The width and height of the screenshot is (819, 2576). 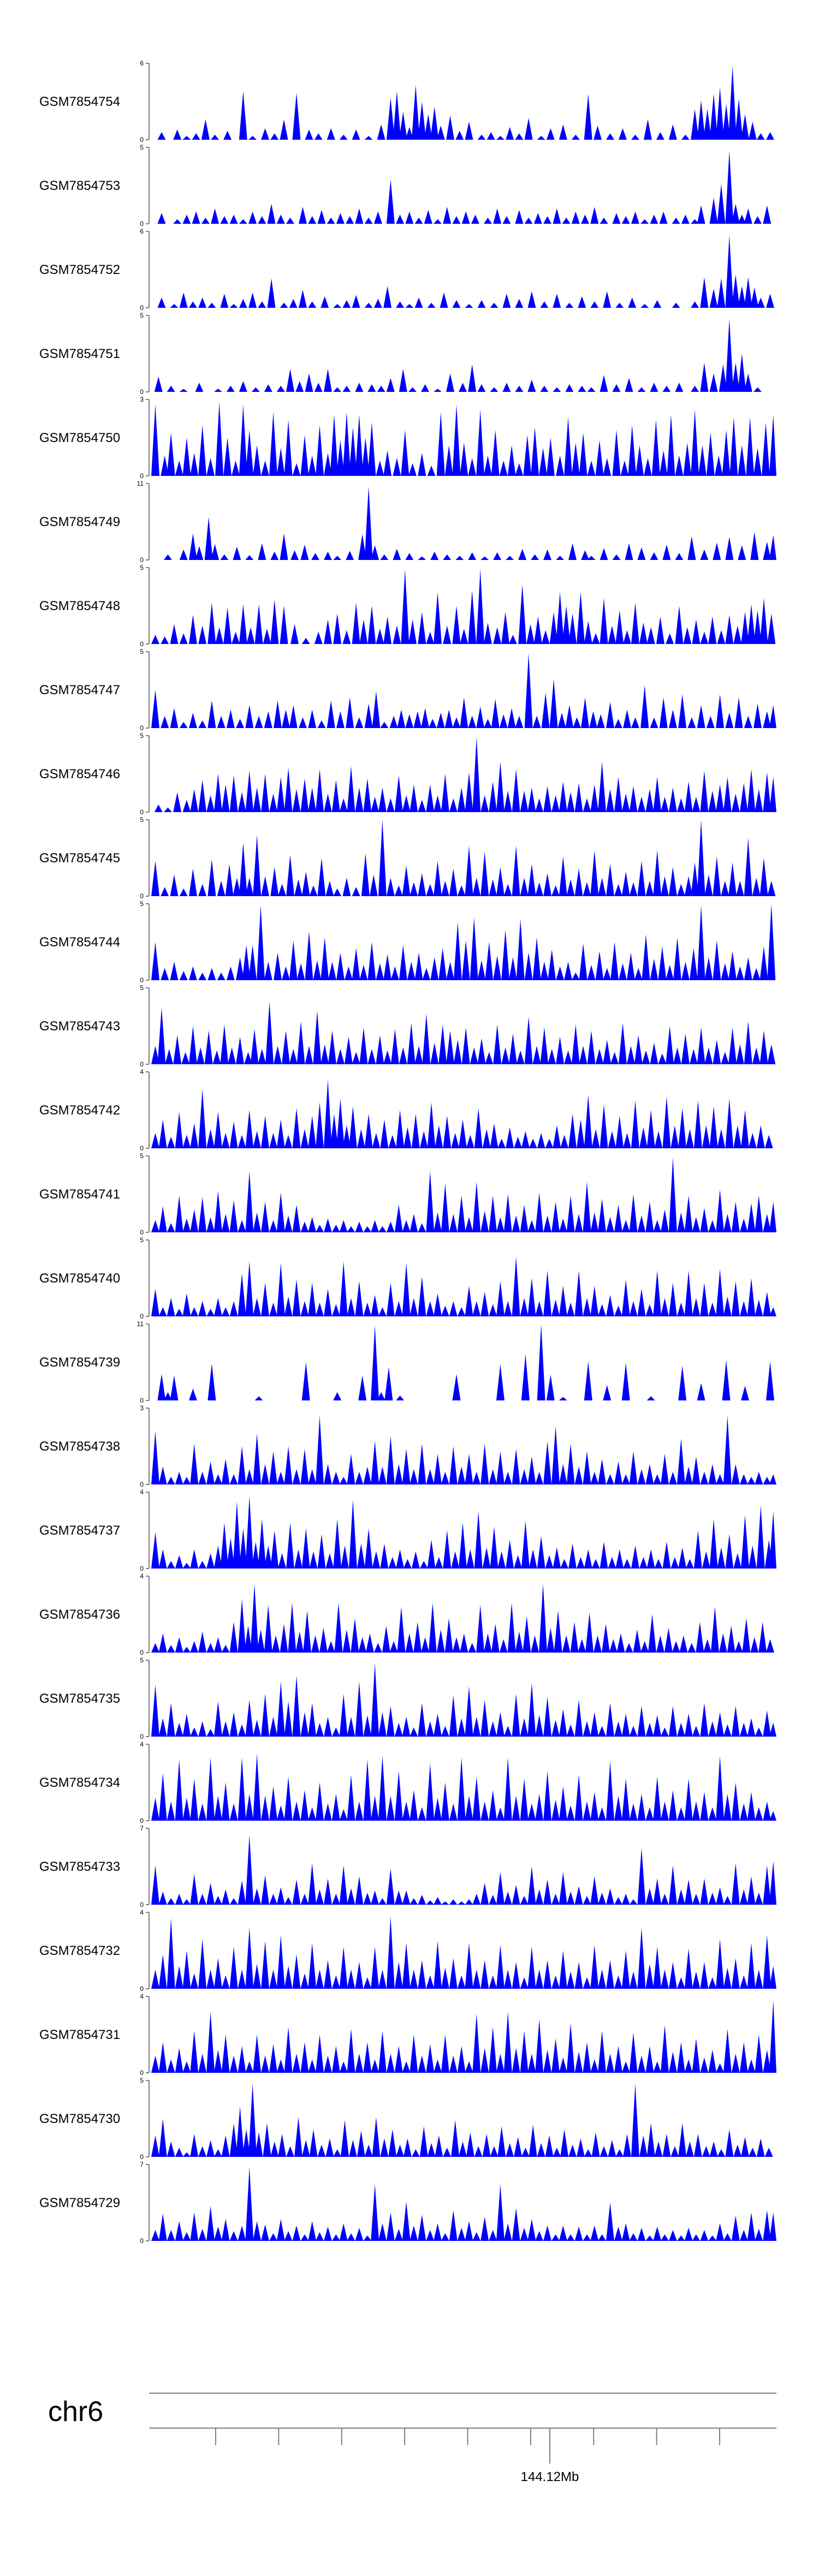 What do you see at coordinates (142, 736) in the screenshot?
I see `track-ymax-label: 5` at bounding box center [142, 736].